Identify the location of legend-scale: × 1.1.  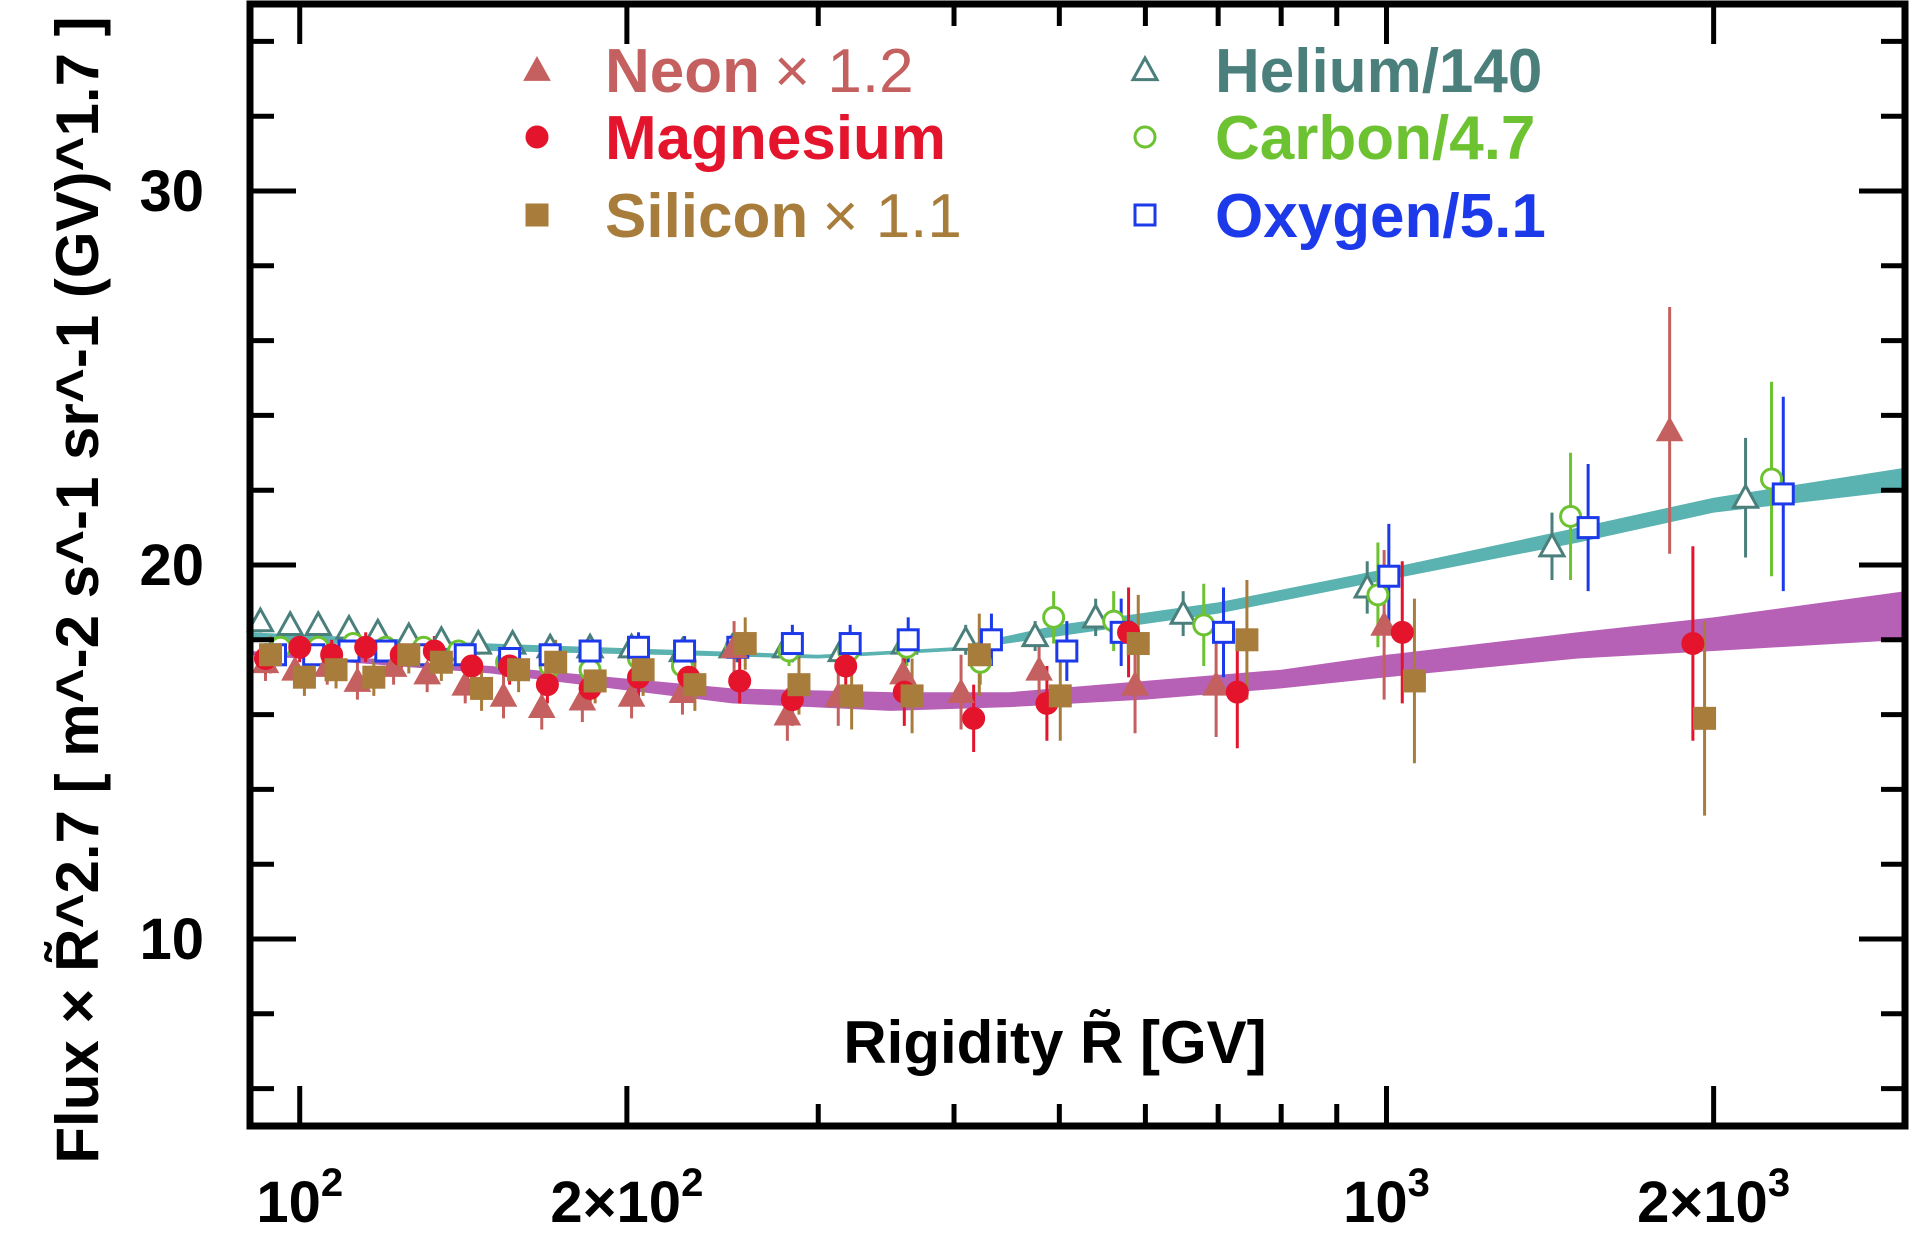
(892, 216).